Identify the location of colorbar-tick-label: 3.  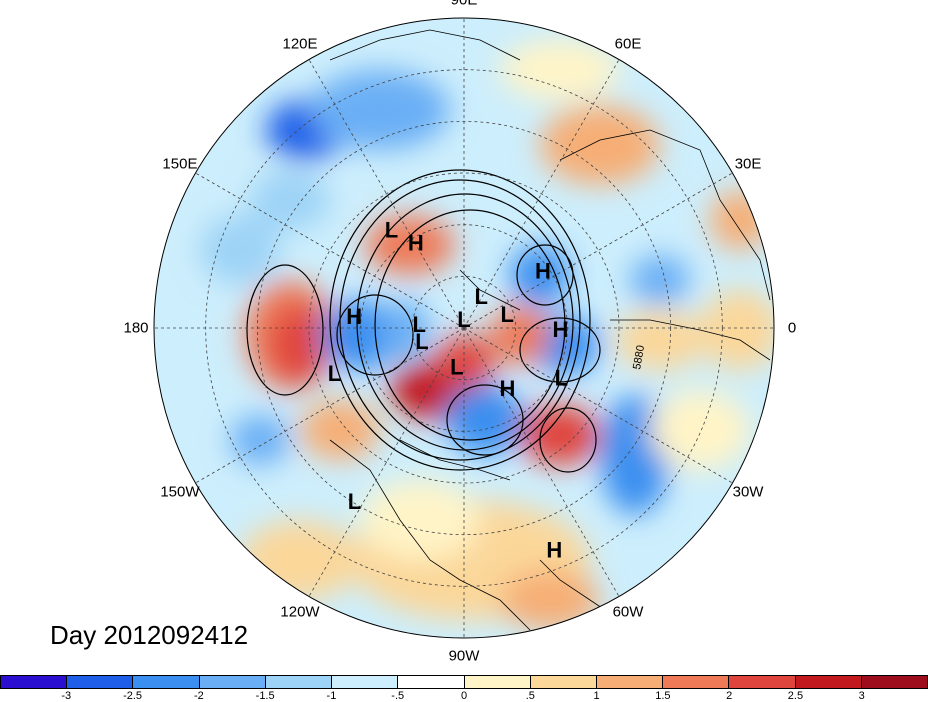
(861, 696).